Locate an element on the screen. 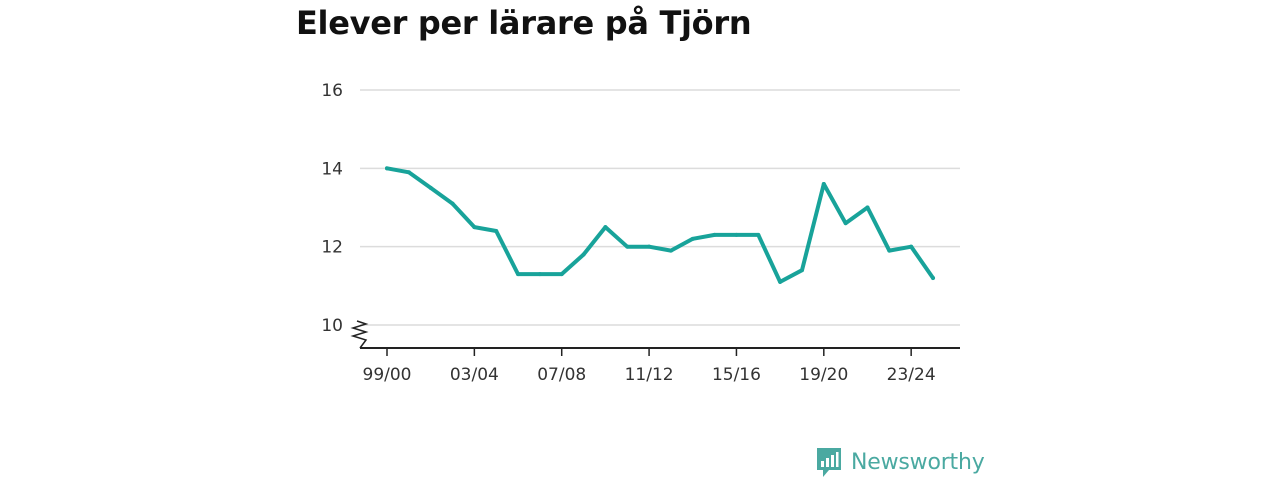 This screenshot has width=1280, height=480. newsworthy-logo: Newsworthy is located at coordinates (900, 462).